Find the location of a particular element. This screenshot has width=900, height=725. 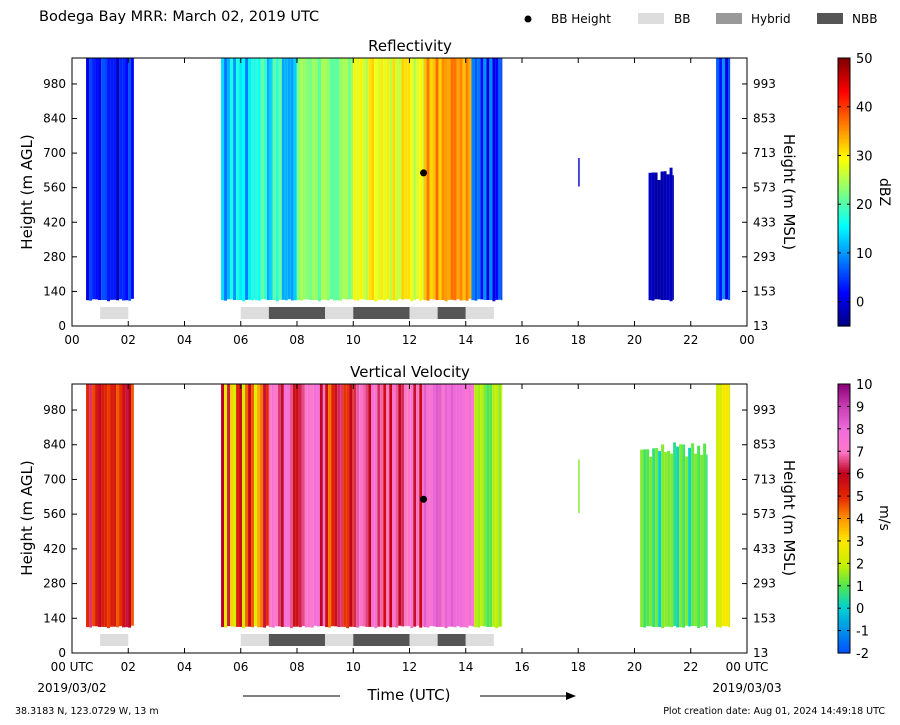

colorbar-tick-label-velocity: 0 is located at coordinates (860, 609).